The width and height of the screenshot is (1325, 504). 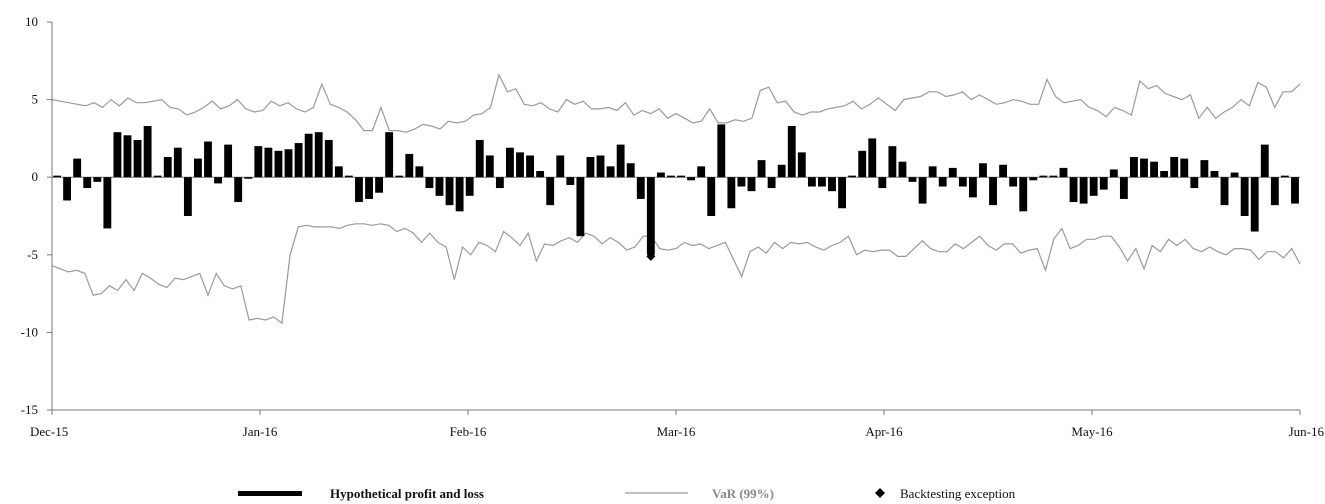 What do you see at coordinates (699, 493) in the screenshot?
I see `legend-item-var: VaR (99%)` at bounding box center [699, 493].